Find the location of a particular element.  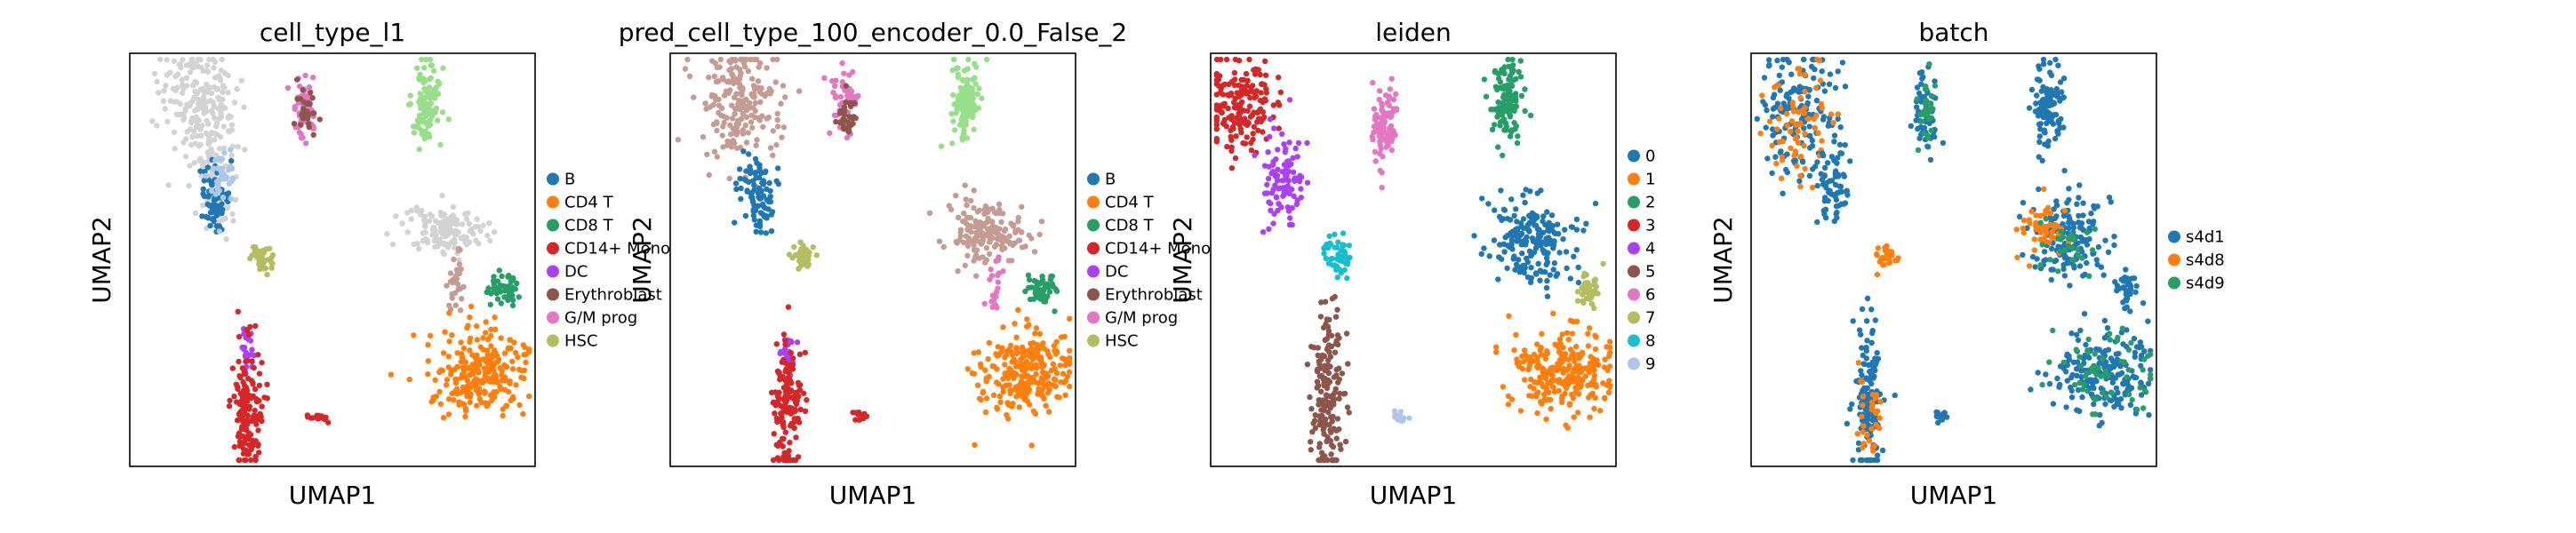

x-axis-label: UMAP1 is located at coordinates (333, 495).